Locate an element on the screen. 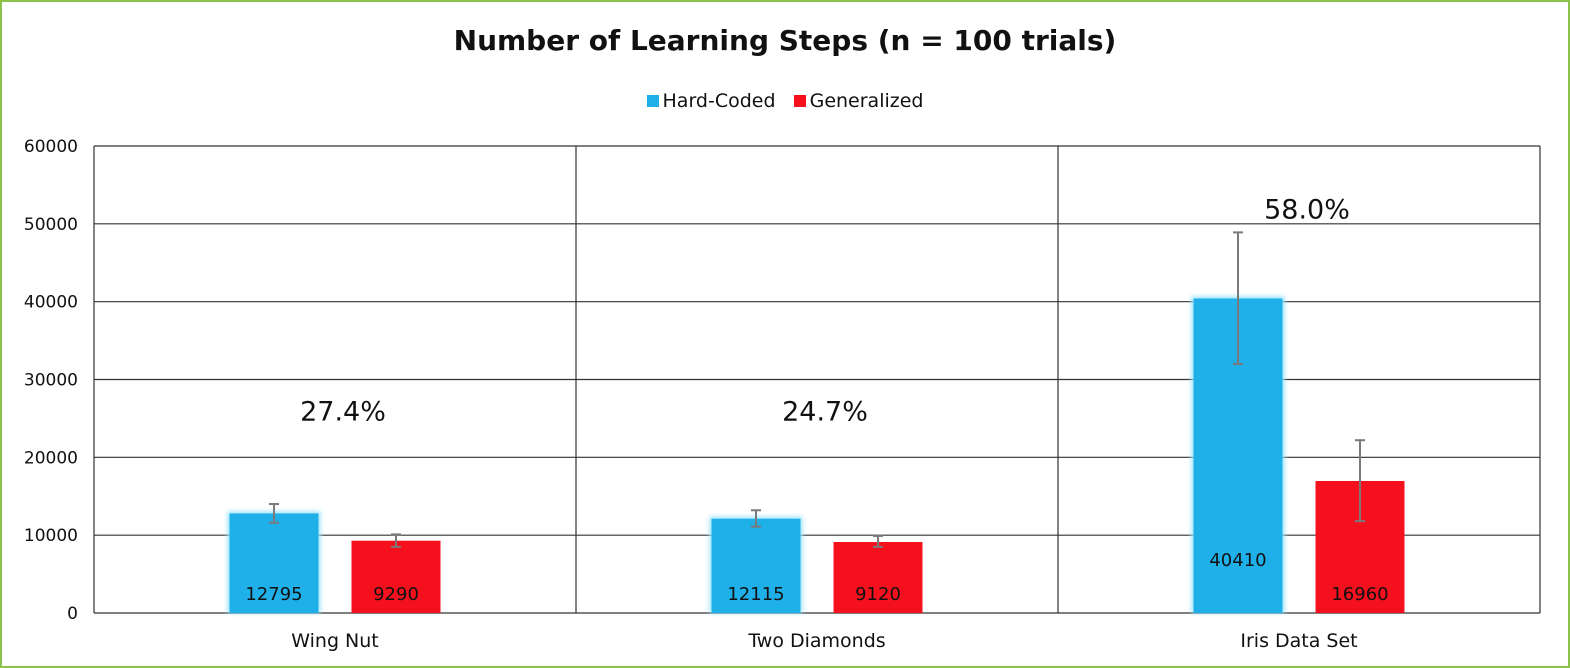  legend-item-hard-coded: Hard-Coded is located at coordinates (711, 101).